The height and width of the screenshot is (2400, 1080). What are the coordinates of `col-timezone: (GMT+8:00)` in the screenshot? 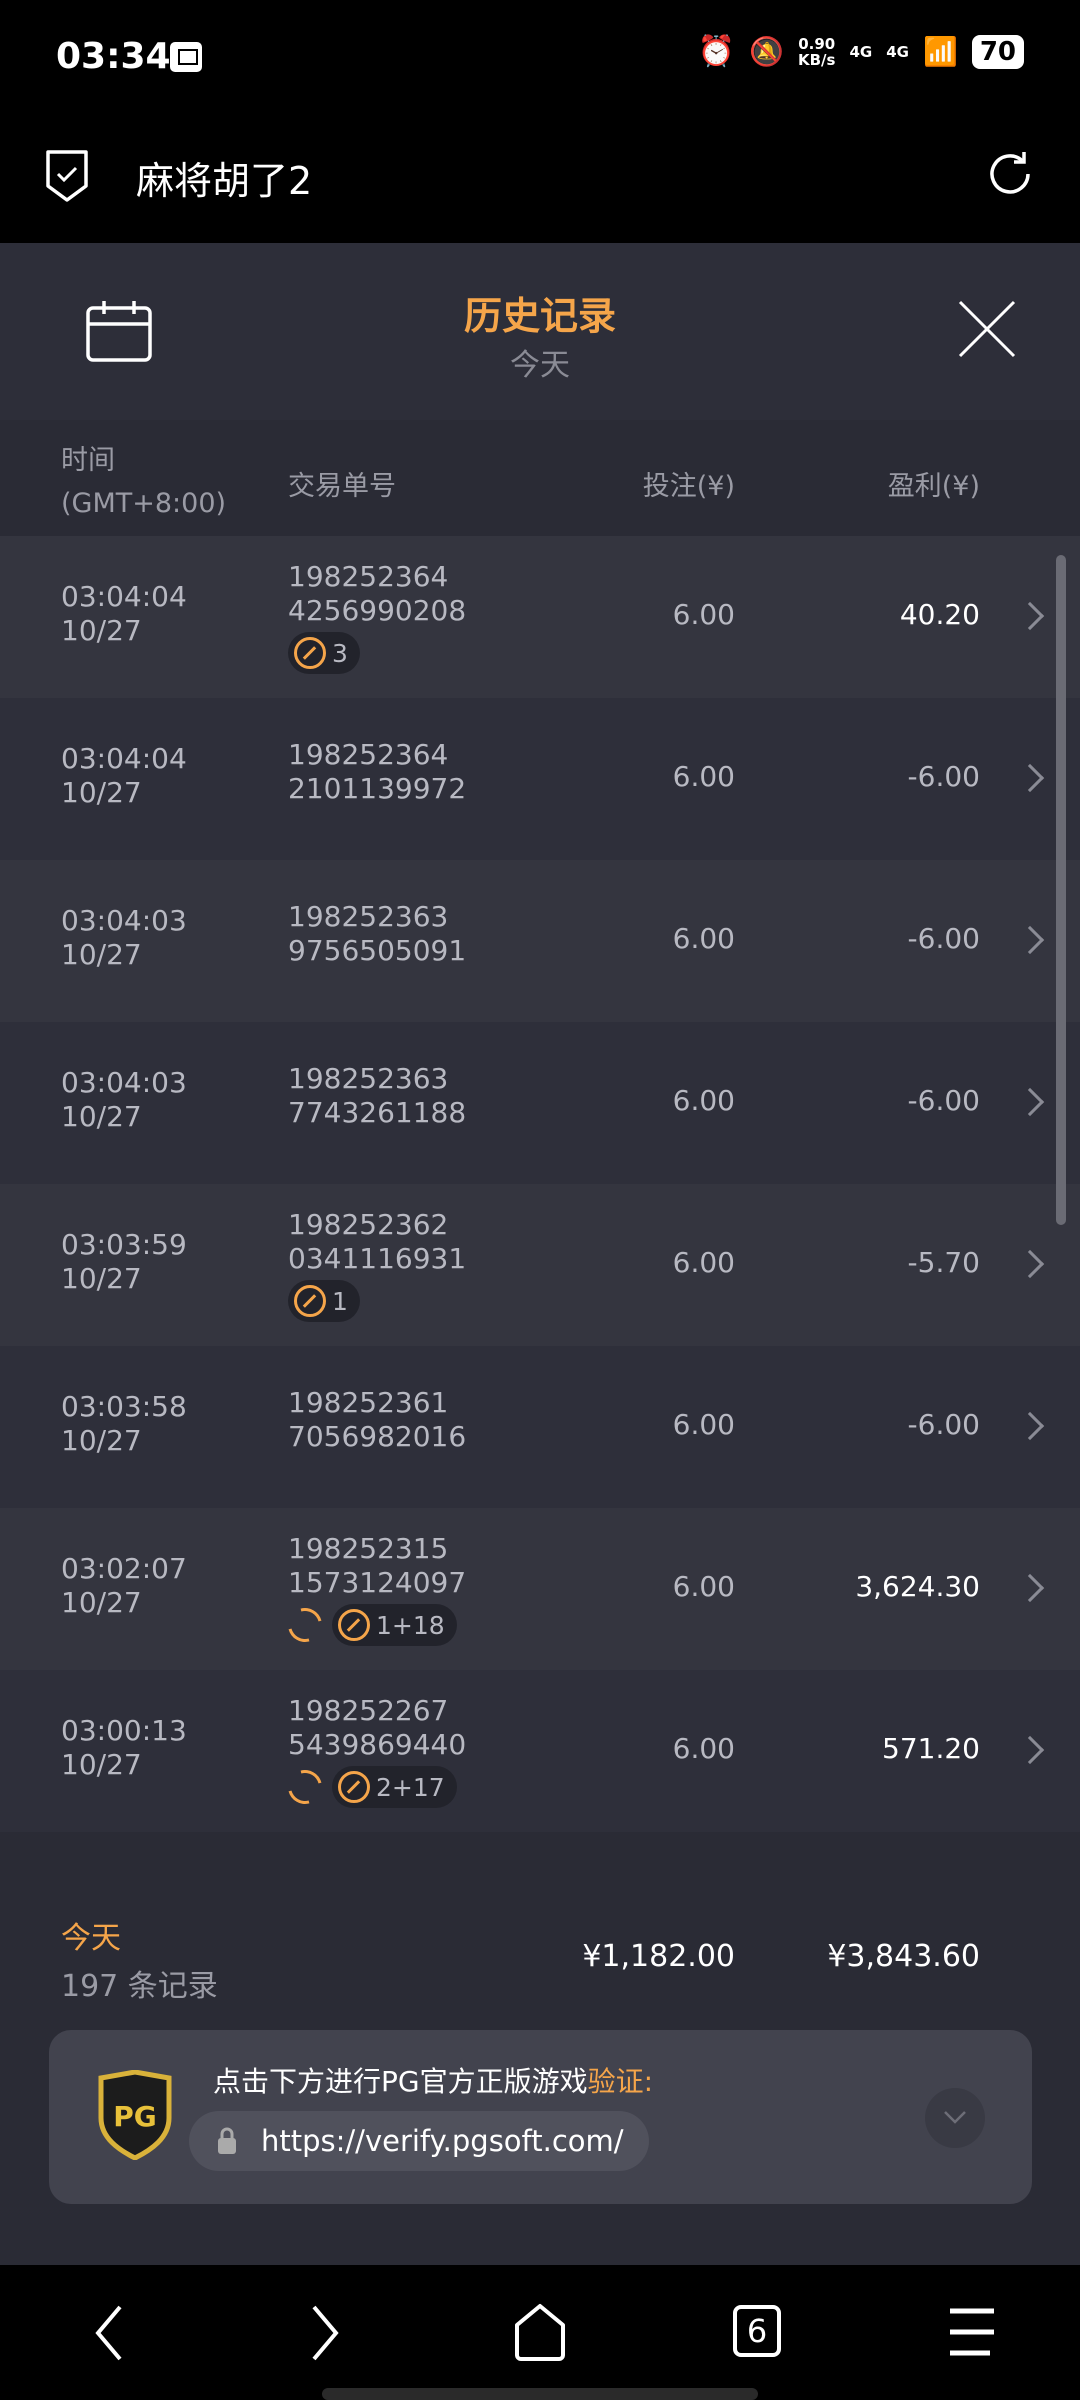 It's located at (144, 503).